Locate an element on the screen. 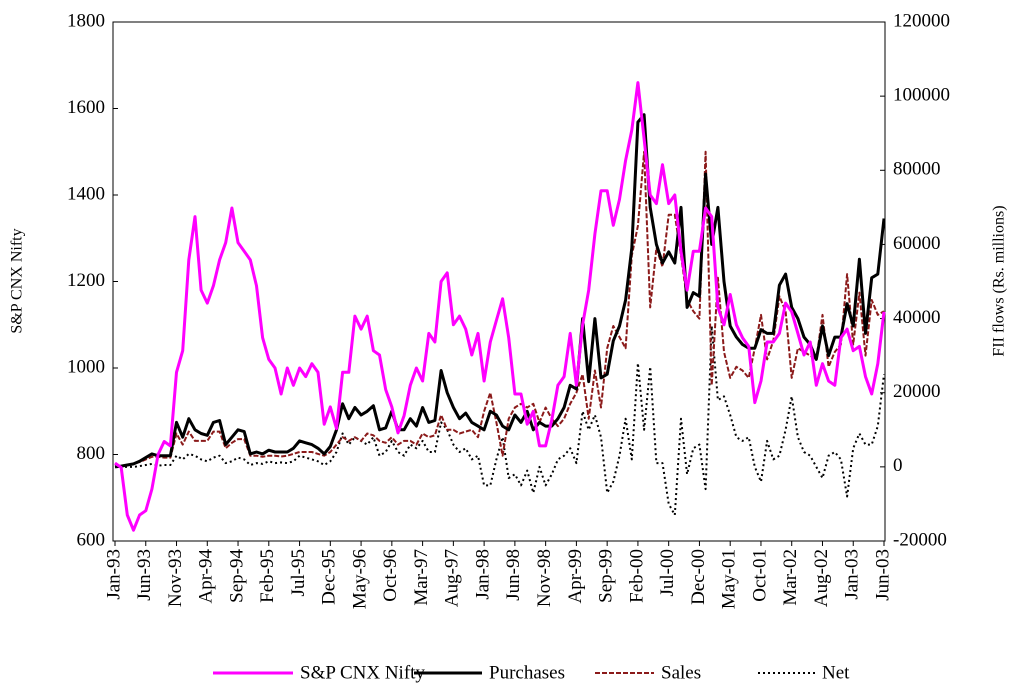  x-tick-label: Sep-94 is located at coordinates (236, 576).